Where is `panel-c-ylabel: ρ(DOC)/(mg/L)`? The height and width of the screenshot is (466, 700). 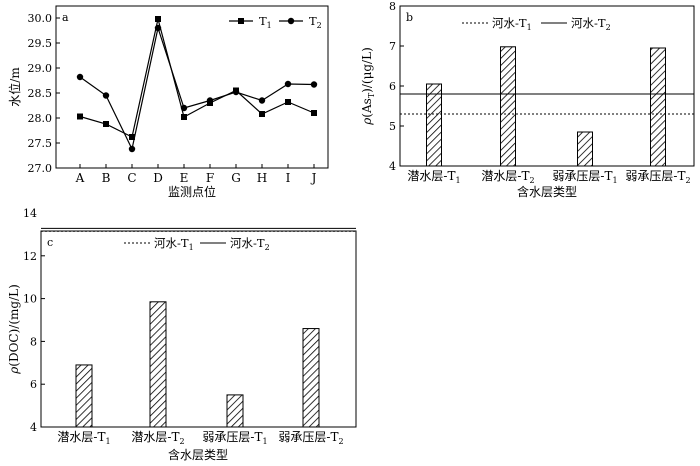
panel-c-ylabel: ρ(DOC)/(mg/L) is located at coordinates (14, 329).